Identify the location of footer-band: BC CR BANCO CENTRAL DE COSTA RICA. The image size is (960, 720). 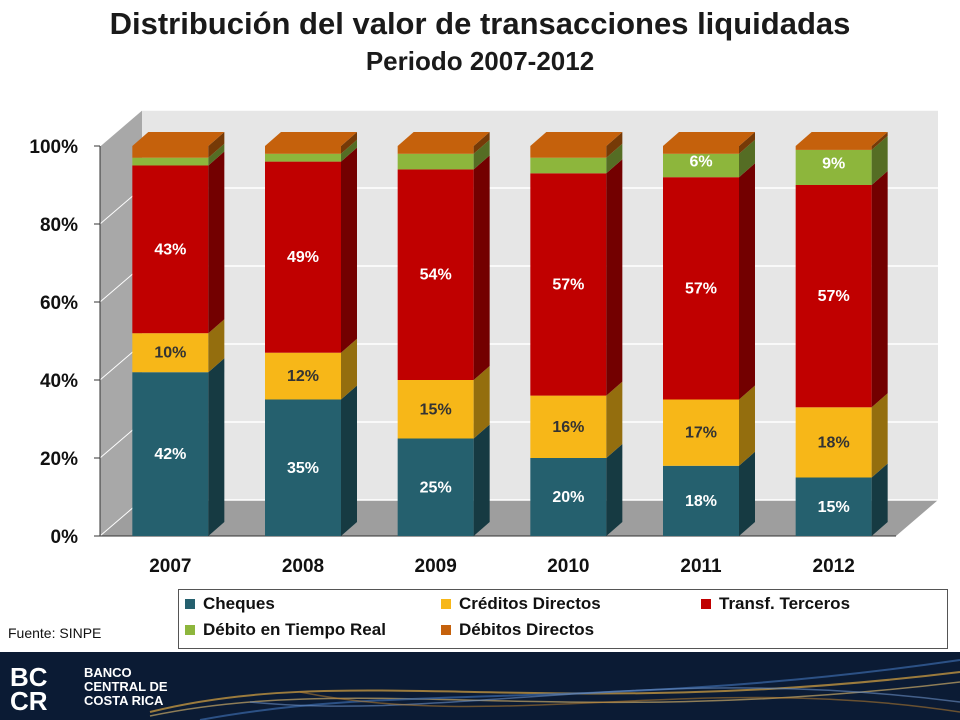
(480, 686).